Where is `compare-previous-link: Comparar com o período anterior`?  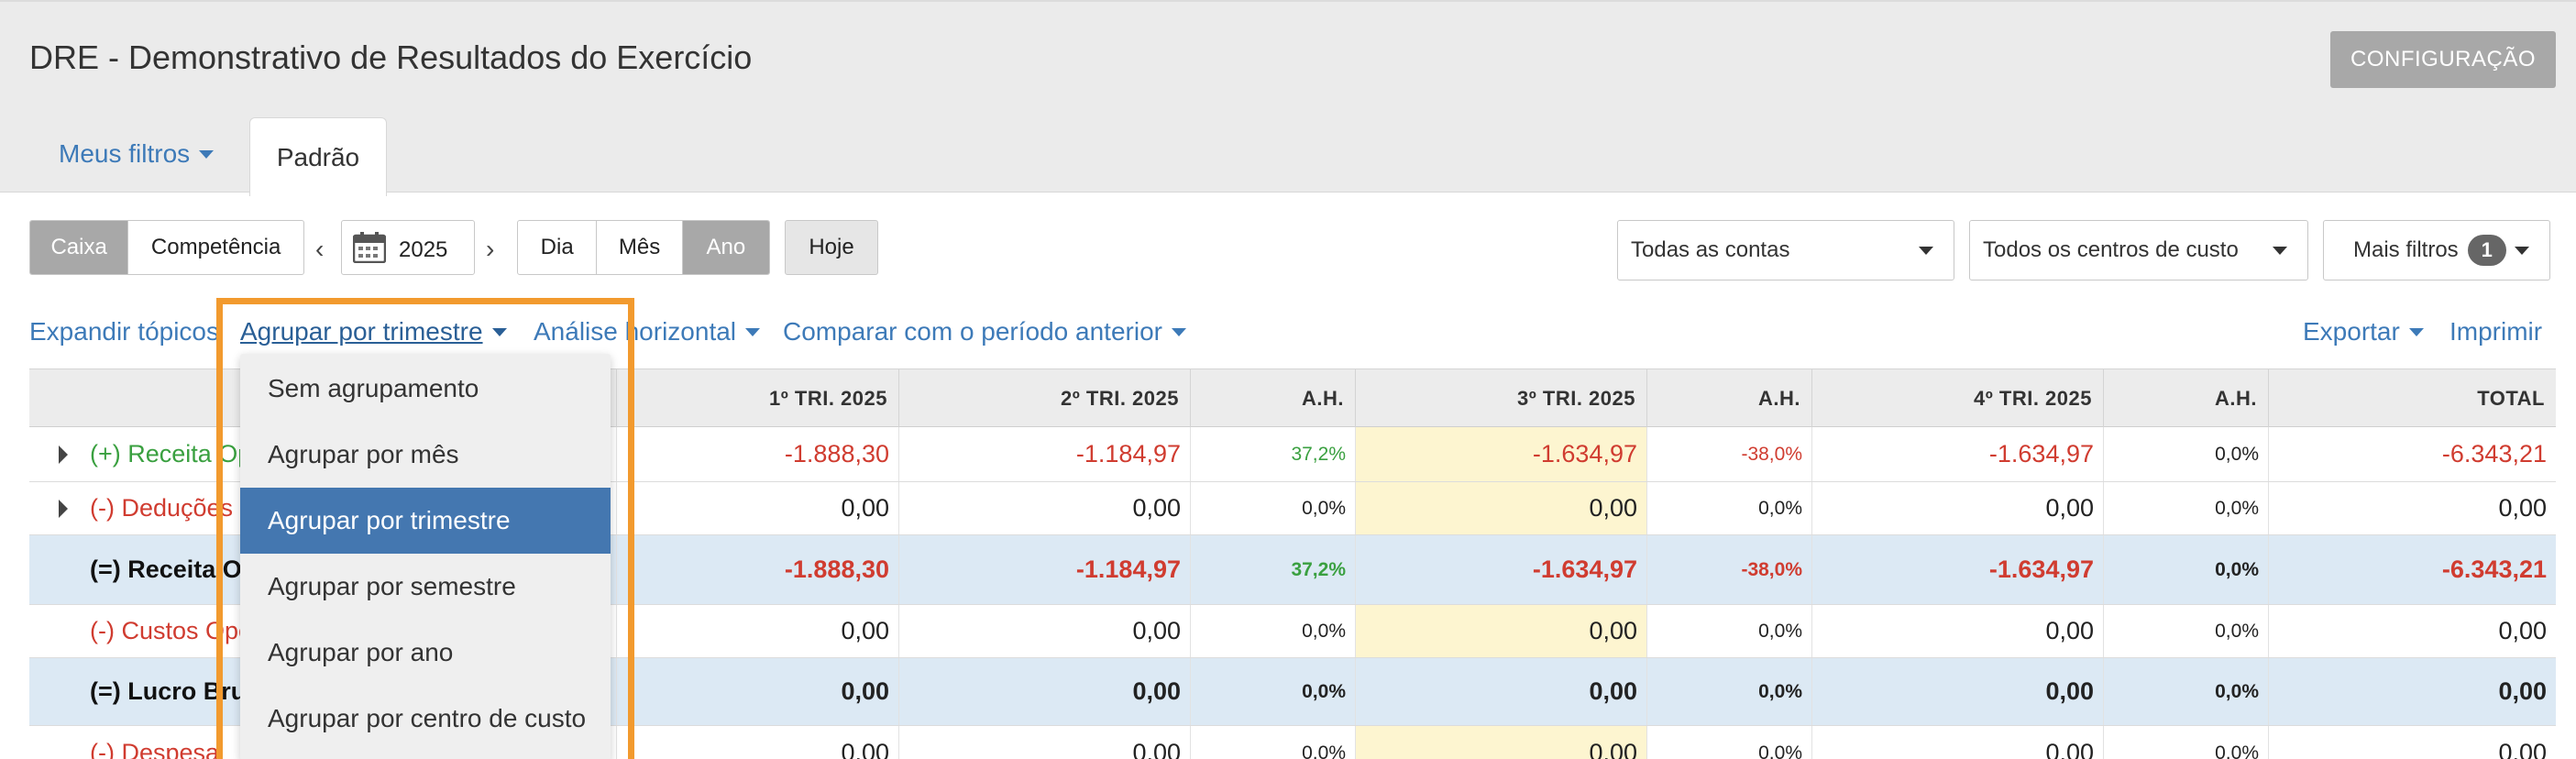
compare-previous-link: Comparar com o período anterior is located at coordinates (985, 331).